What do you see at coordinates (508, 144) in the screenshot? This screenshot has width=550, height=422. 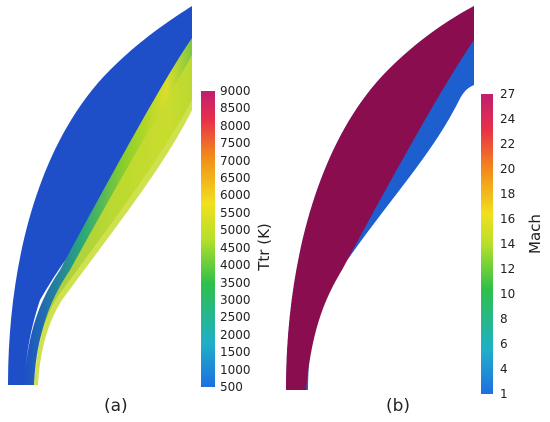 I see `mach-tick-label: 22` at bounding box center [508, 144].